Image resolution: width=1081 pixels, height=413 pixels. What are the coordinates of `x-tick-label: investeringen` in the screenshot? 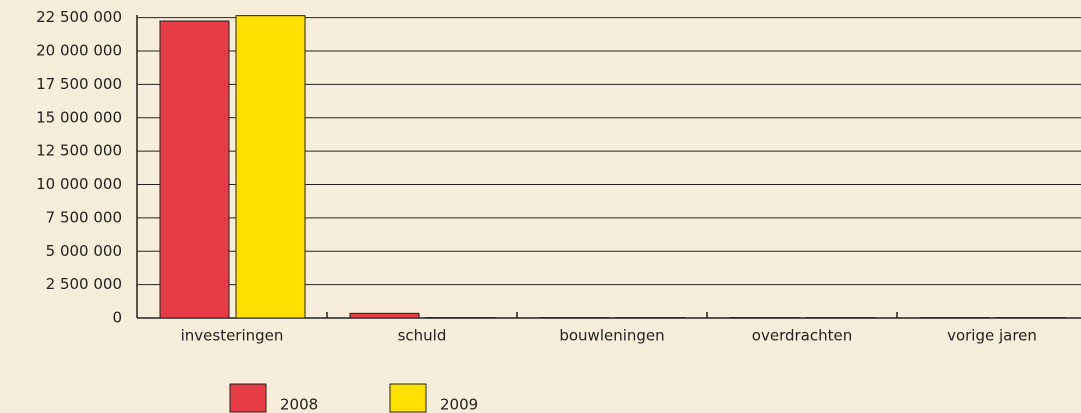 It's located at (232, 336).